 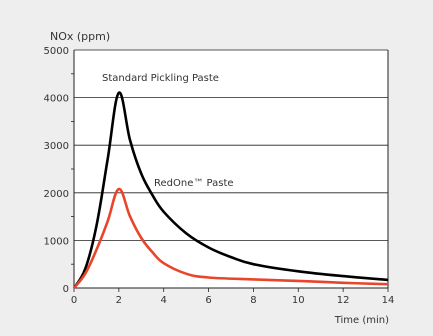 I want to click on y-axis-label: NOx (ppm), so click(x=80, y=36).